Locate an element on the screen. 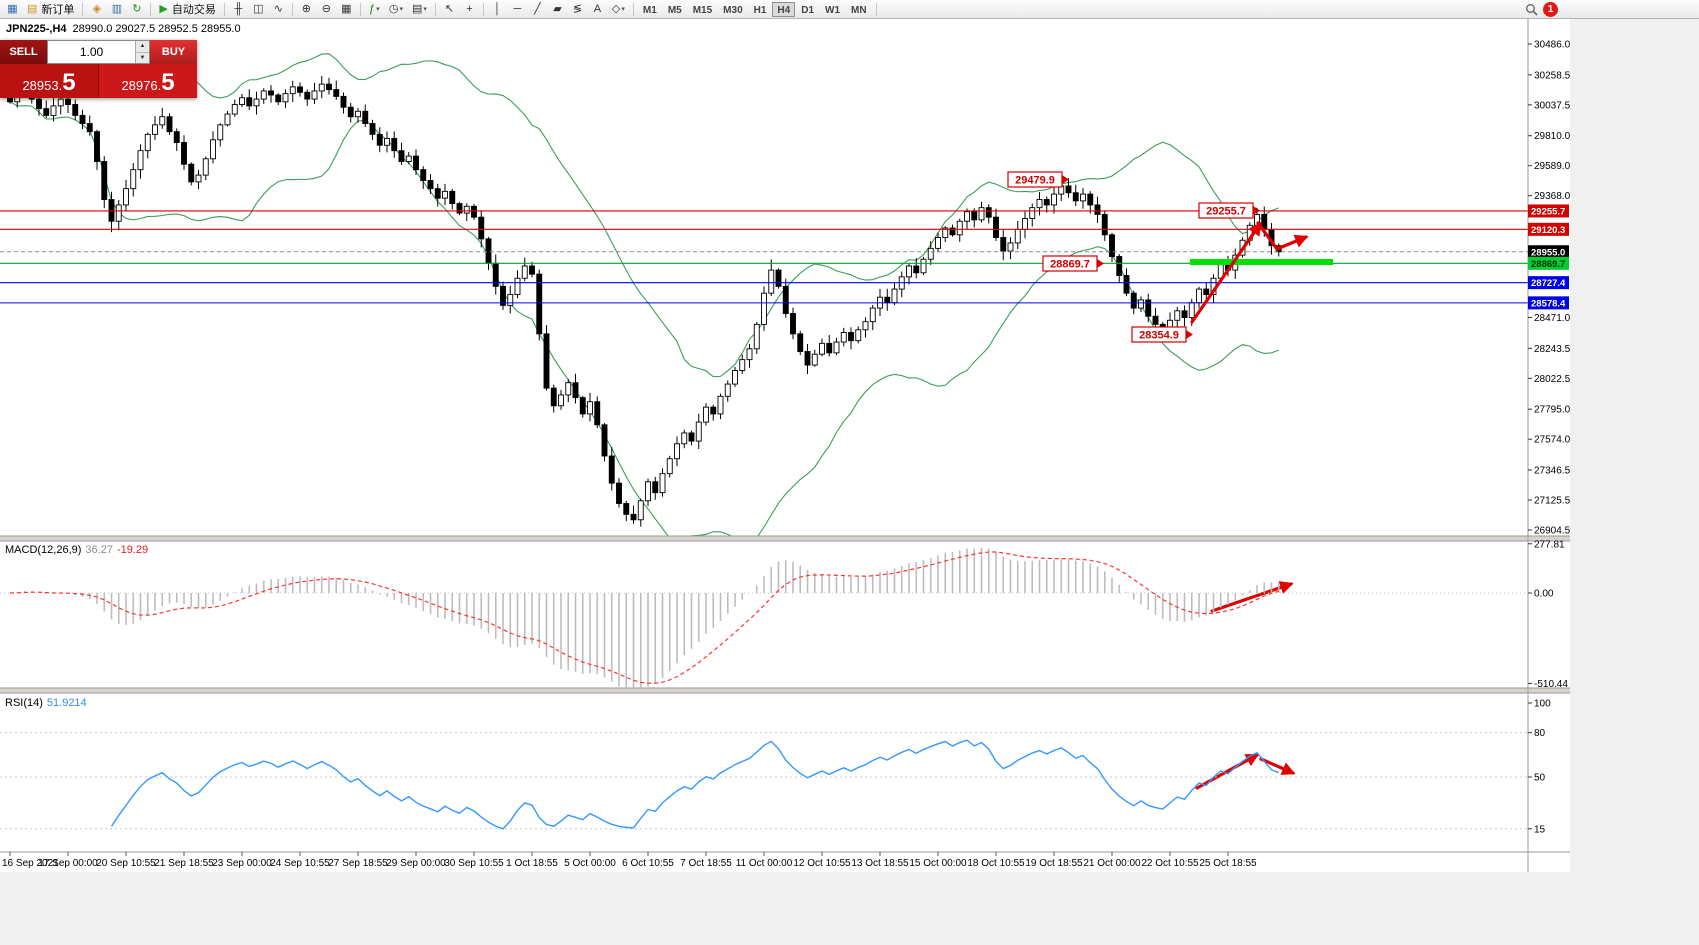 The image size is (1699, 945). timeframe-h1: H1 is located at coordinates (760, 10).